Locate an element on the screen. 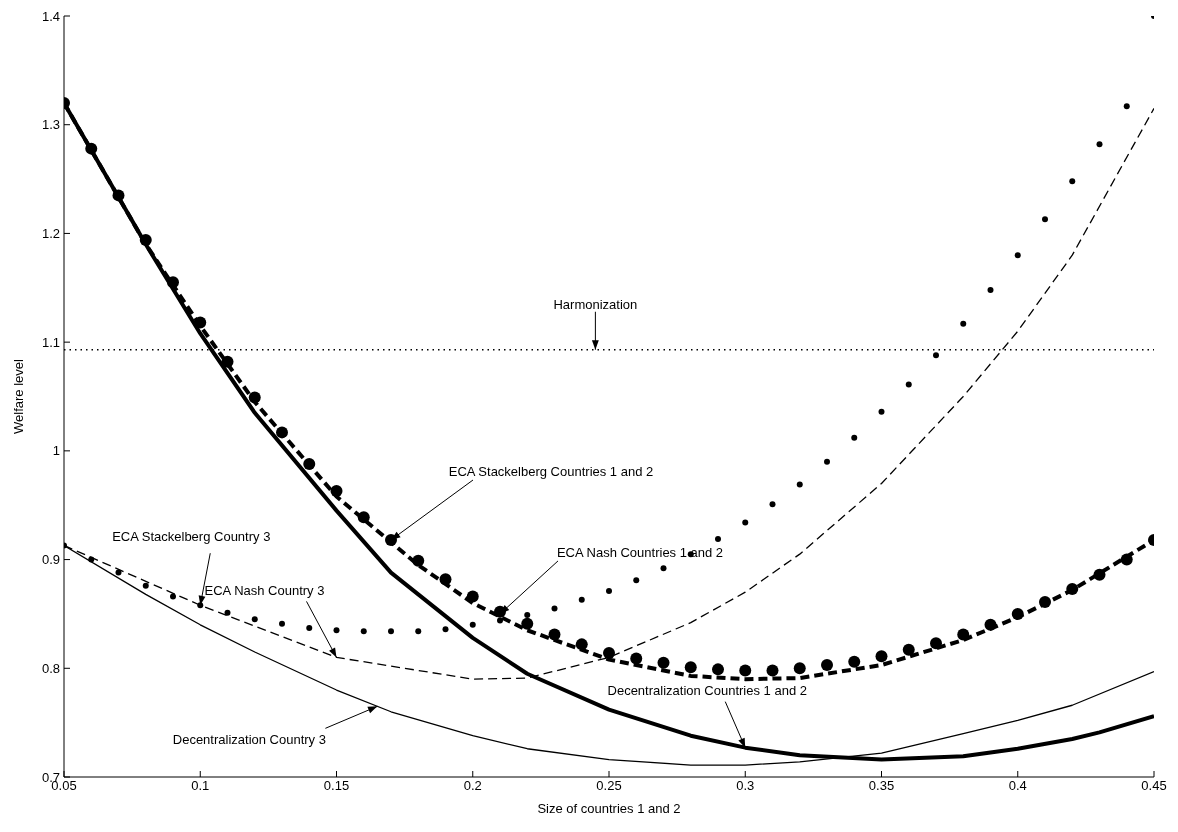 Image resolution: width=1178 pixels, height=832 pixels. y-axis-title: Welfare level is located at coordinates (18, 396).